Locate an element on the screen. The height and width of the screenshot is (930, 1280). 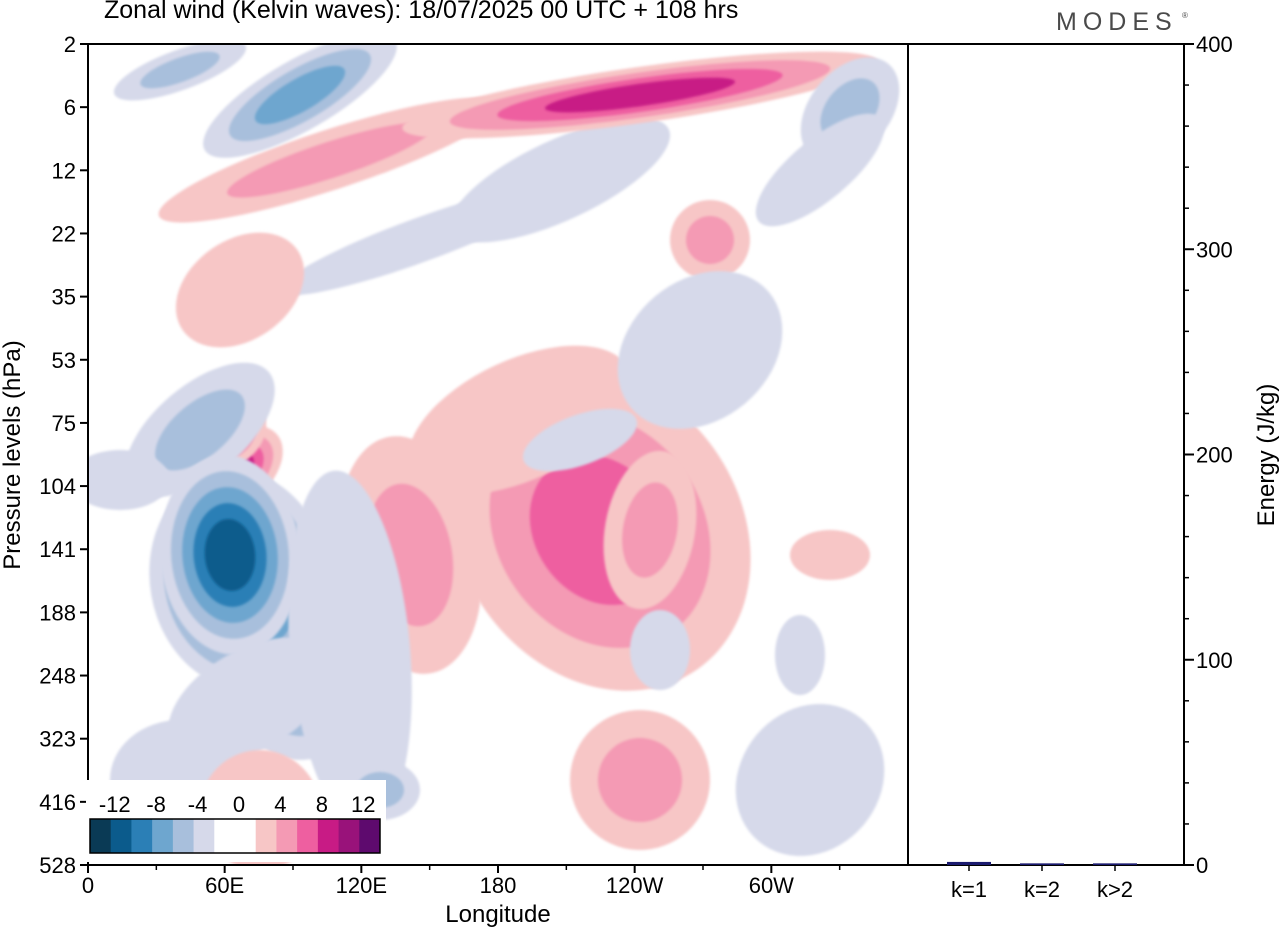
pressure-tick-label: 416 is located at coordinates (57, 802).